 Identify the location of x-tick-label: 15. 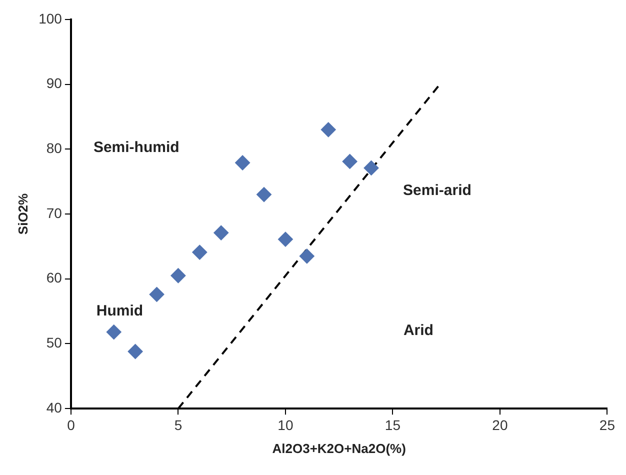
(392, 424).